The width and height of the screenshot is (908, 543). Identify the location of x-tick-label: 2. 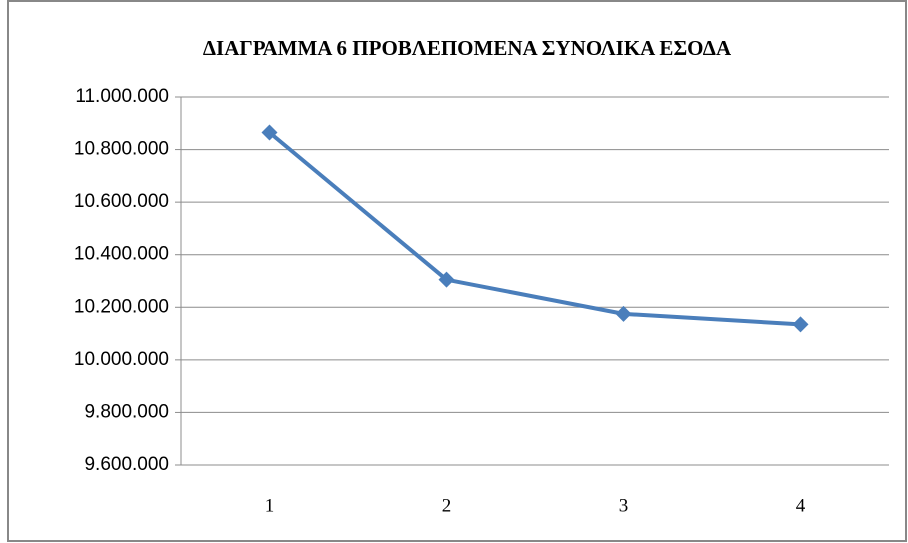
(447, 505).